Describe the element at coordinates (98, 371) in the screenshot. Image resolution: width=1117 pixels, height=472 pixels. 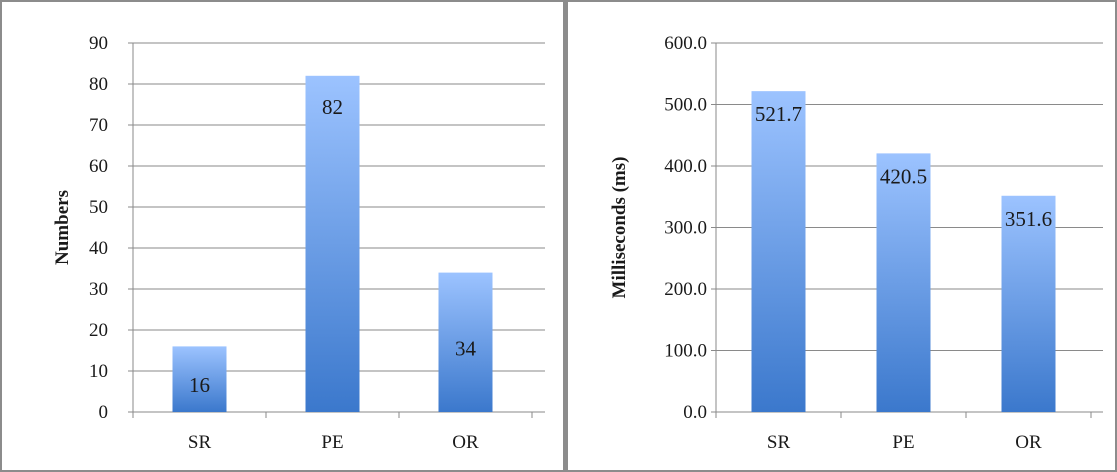
I see `y-tick-label: 10` at that location.